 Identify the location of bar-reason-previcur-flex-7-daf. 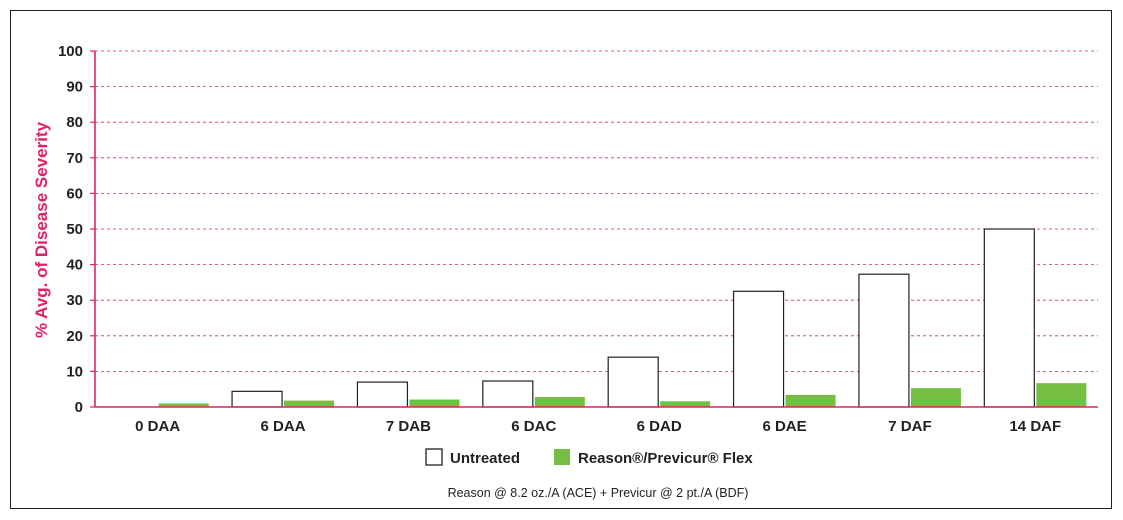
(935, 397).